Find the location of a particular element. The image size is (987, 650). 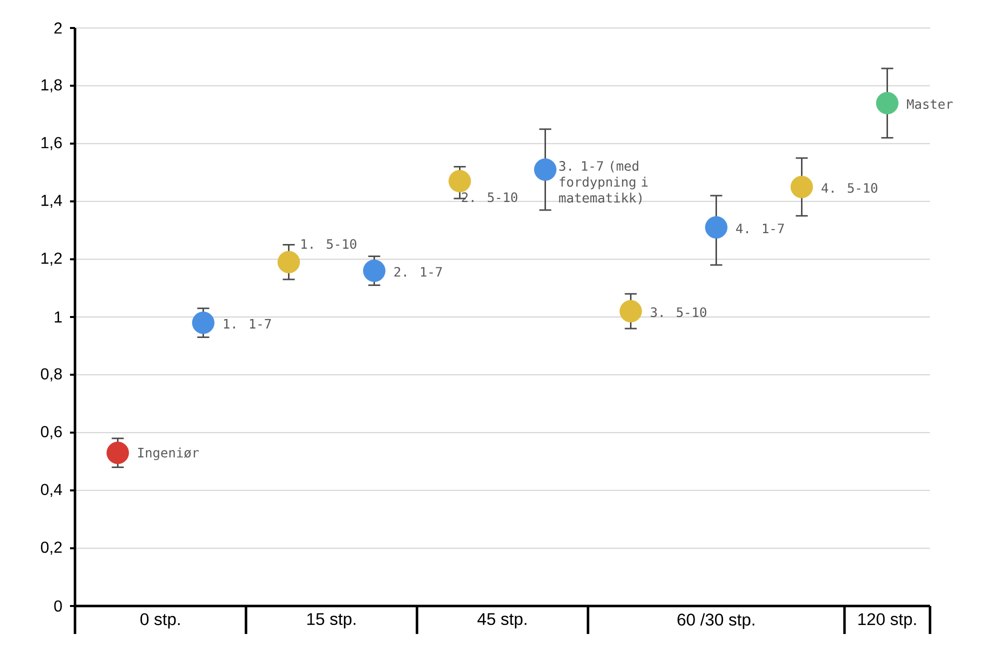

y-tick-label: 1,2 is located at coordinates (52, 259).